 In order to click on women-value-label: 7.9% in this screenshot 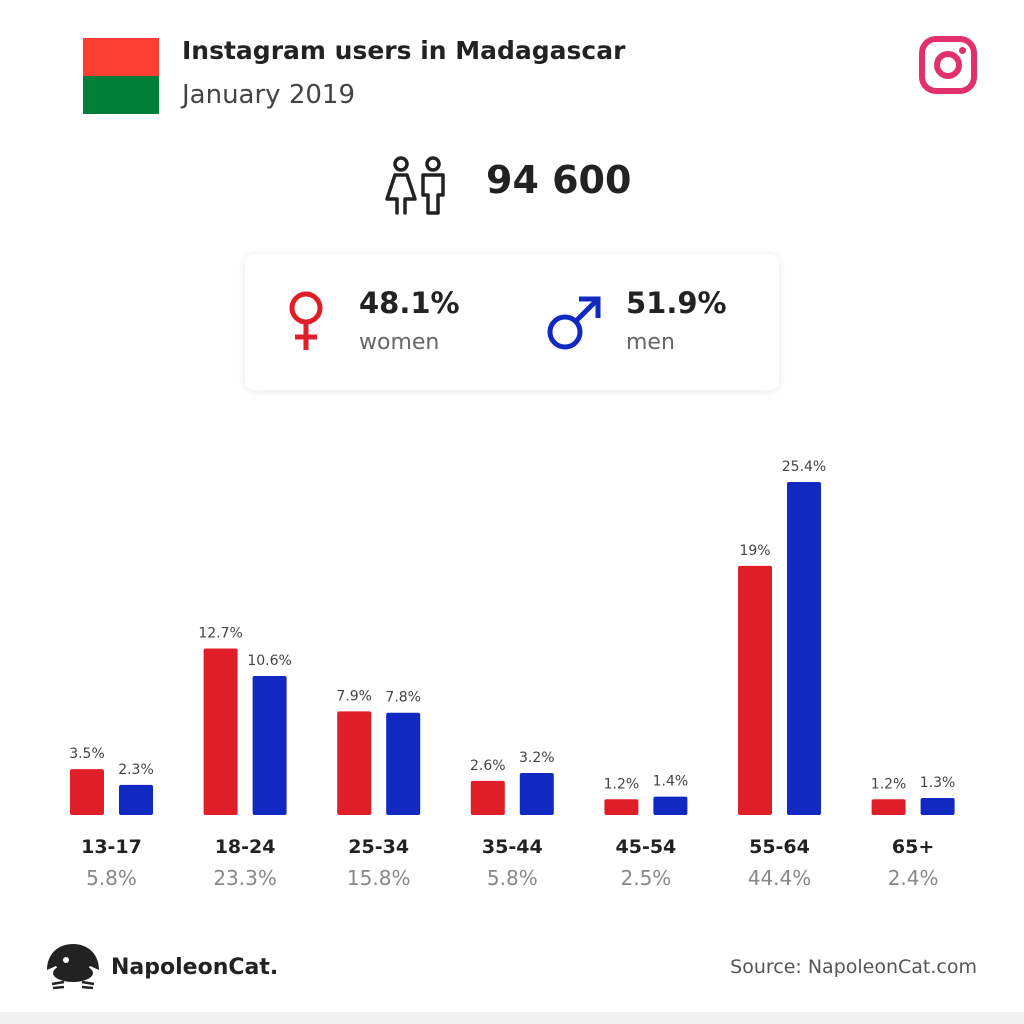, I will do `click(354, 696)`.